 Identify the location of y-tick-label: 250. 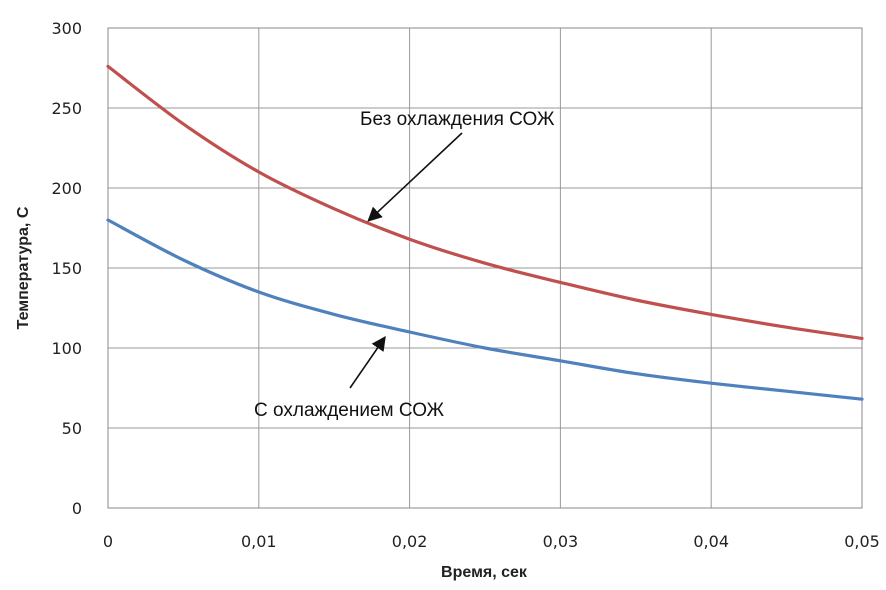
(66, 108).